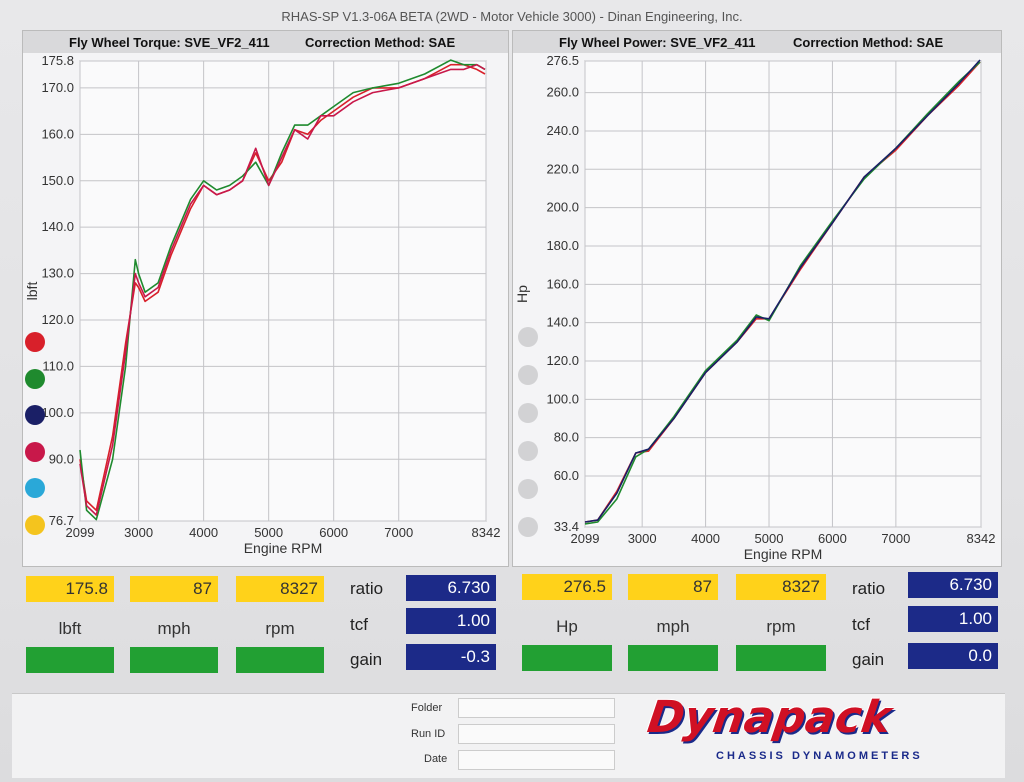  What do you see at coordinates (35, 451) in the screenshot?
I see `run-color-magenta` at bounding box center [35, 451].